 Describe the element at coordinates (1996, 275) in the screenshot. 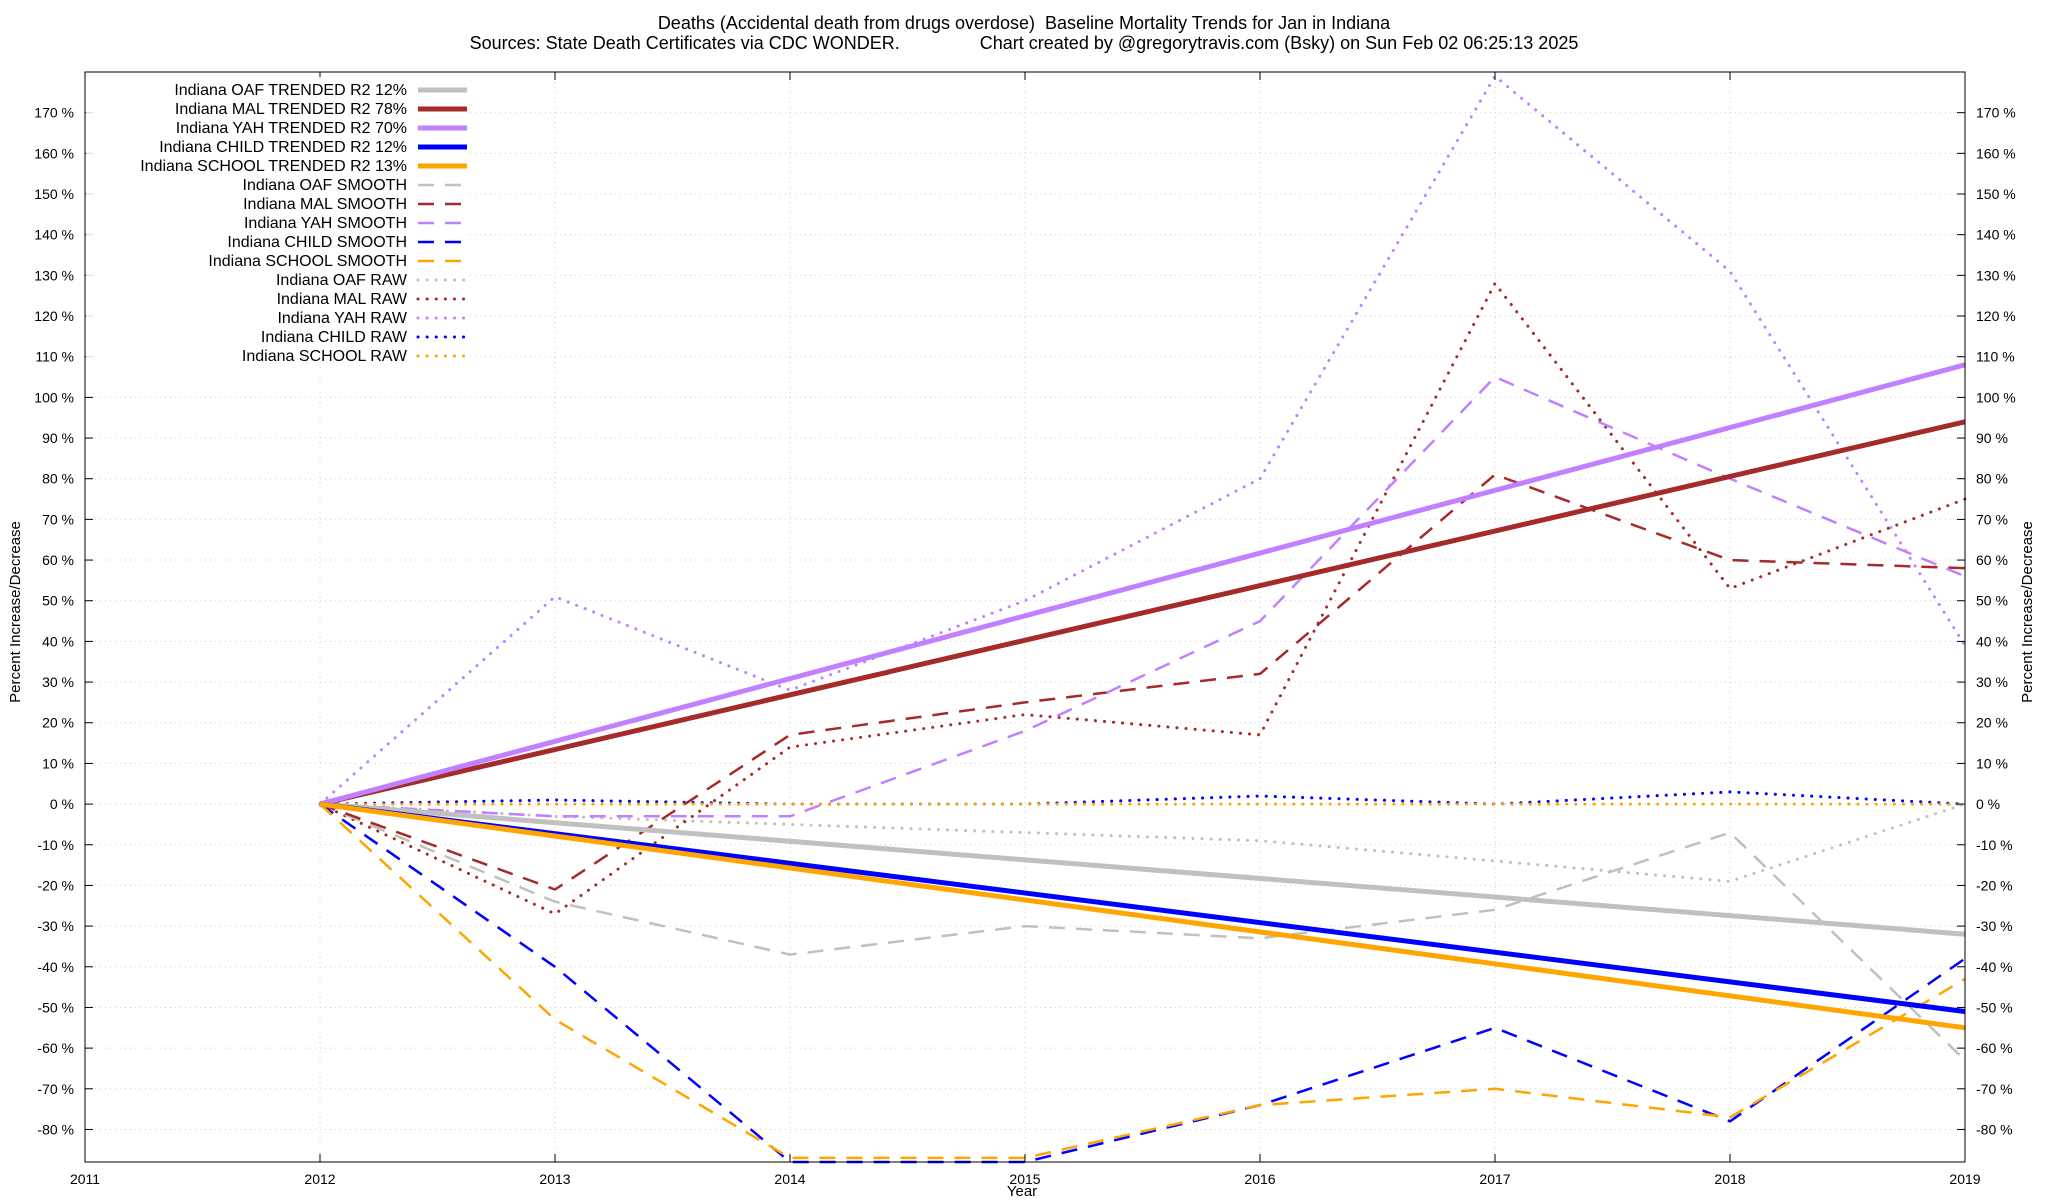

I see `y2-tick-label: 130 %` at that location.